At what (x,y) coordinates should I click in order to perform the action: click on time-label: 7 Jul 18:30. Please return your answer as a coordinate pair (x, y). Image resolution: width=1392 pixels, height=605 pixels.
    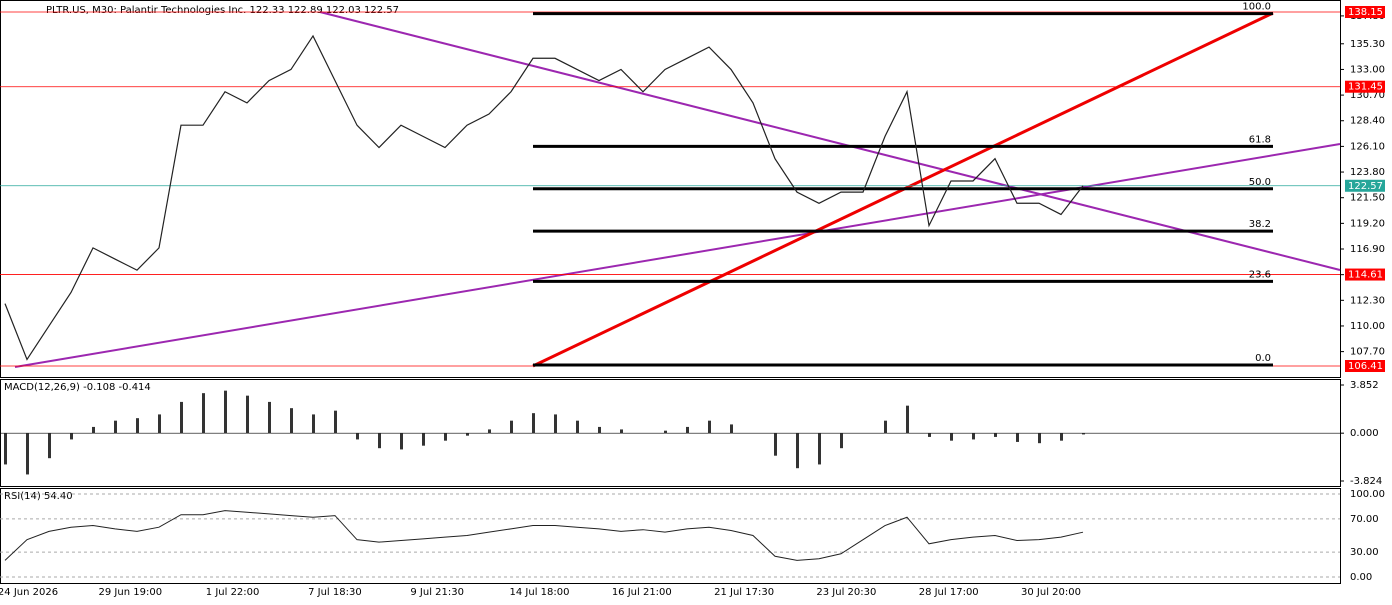
    Looking at the image, I should click on (335, 592).